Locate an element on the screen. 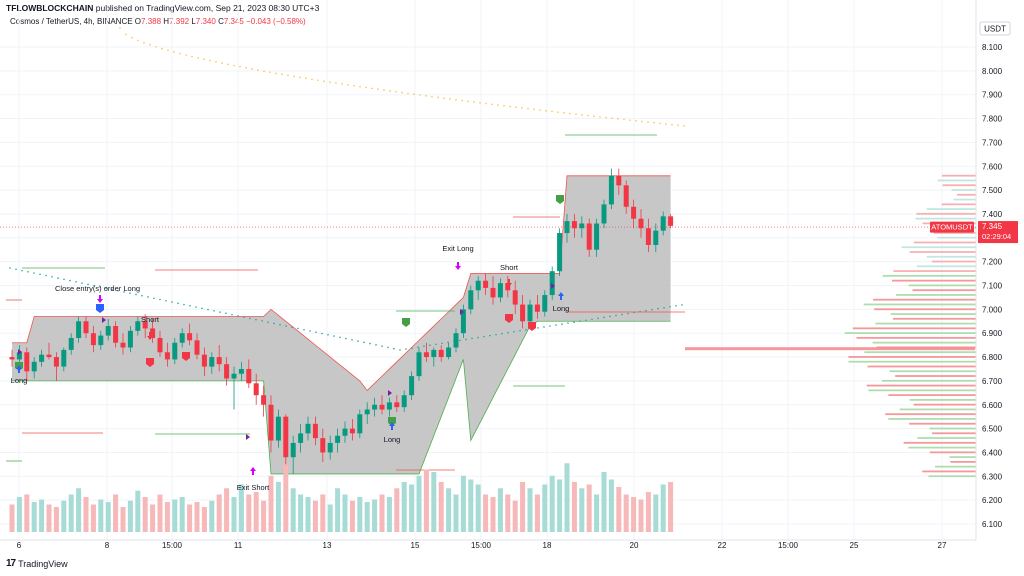  x-tick-label: 6 is located at coordinates (19, 545).